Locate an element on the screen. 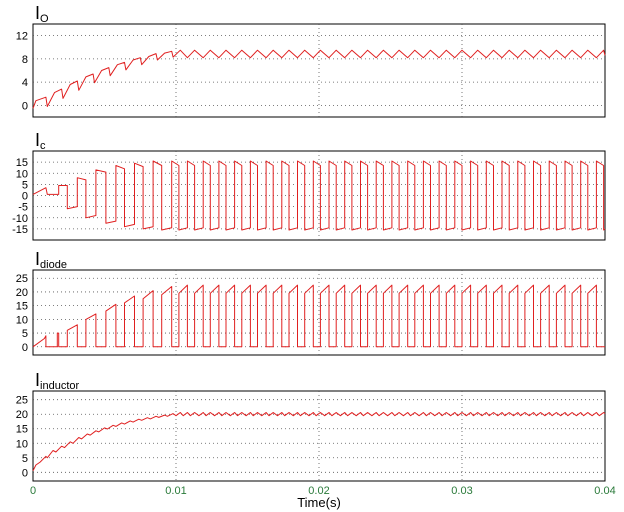 The width and height of the screenshot is (624, 512). x-tick-label: 0.04 is located at coordinates (604, 491).